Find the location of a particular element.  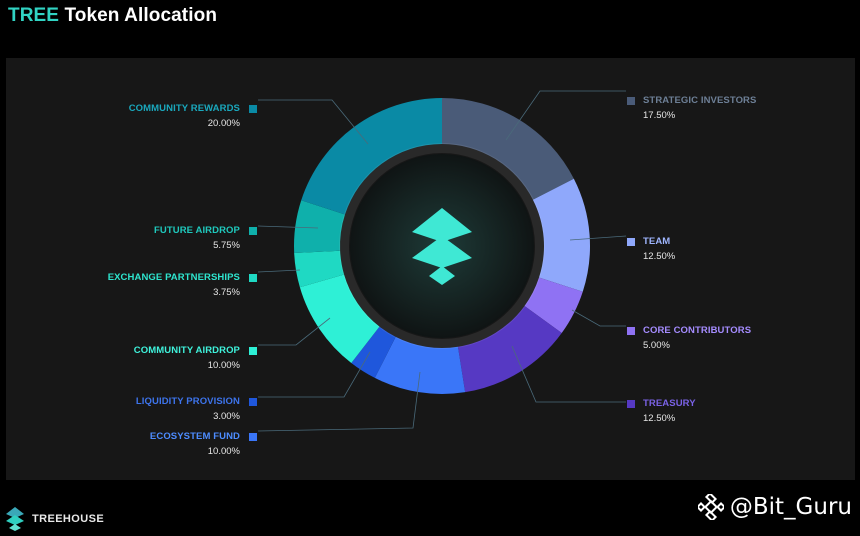

slice-treasury is located at coordinates (509, 349).